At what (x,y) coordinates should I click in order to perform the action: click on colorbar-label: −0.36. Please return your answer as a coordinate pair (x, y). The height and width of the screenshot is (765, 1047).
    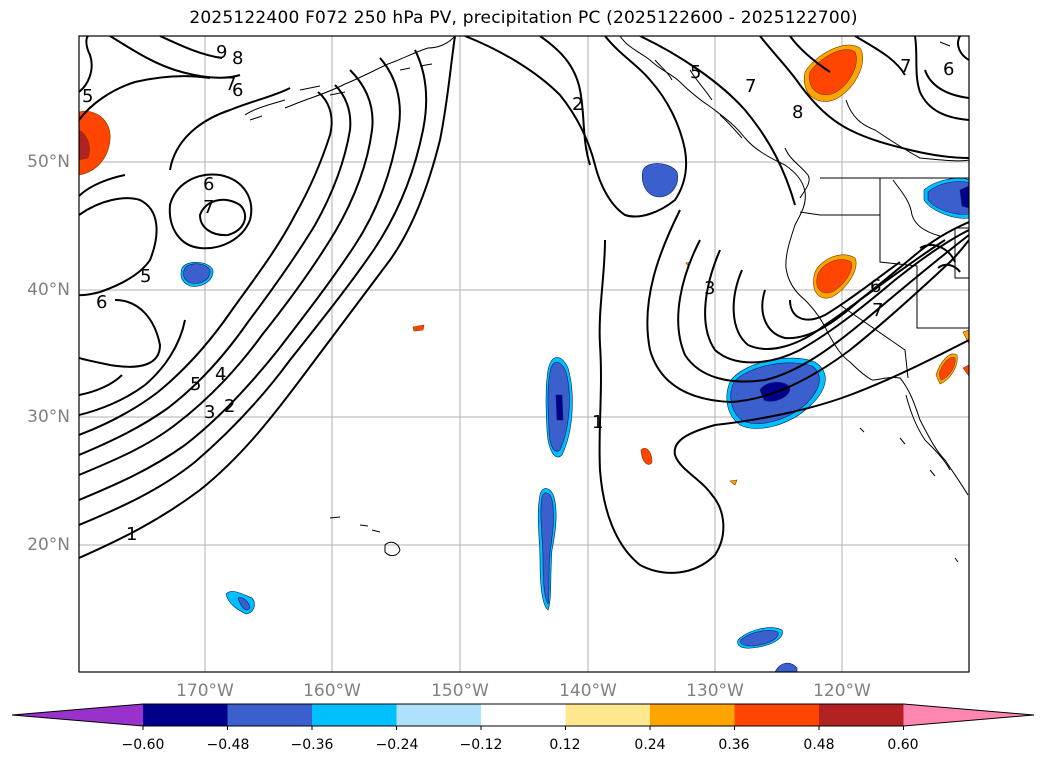
    Looking at the image, I should click on (312, 745).